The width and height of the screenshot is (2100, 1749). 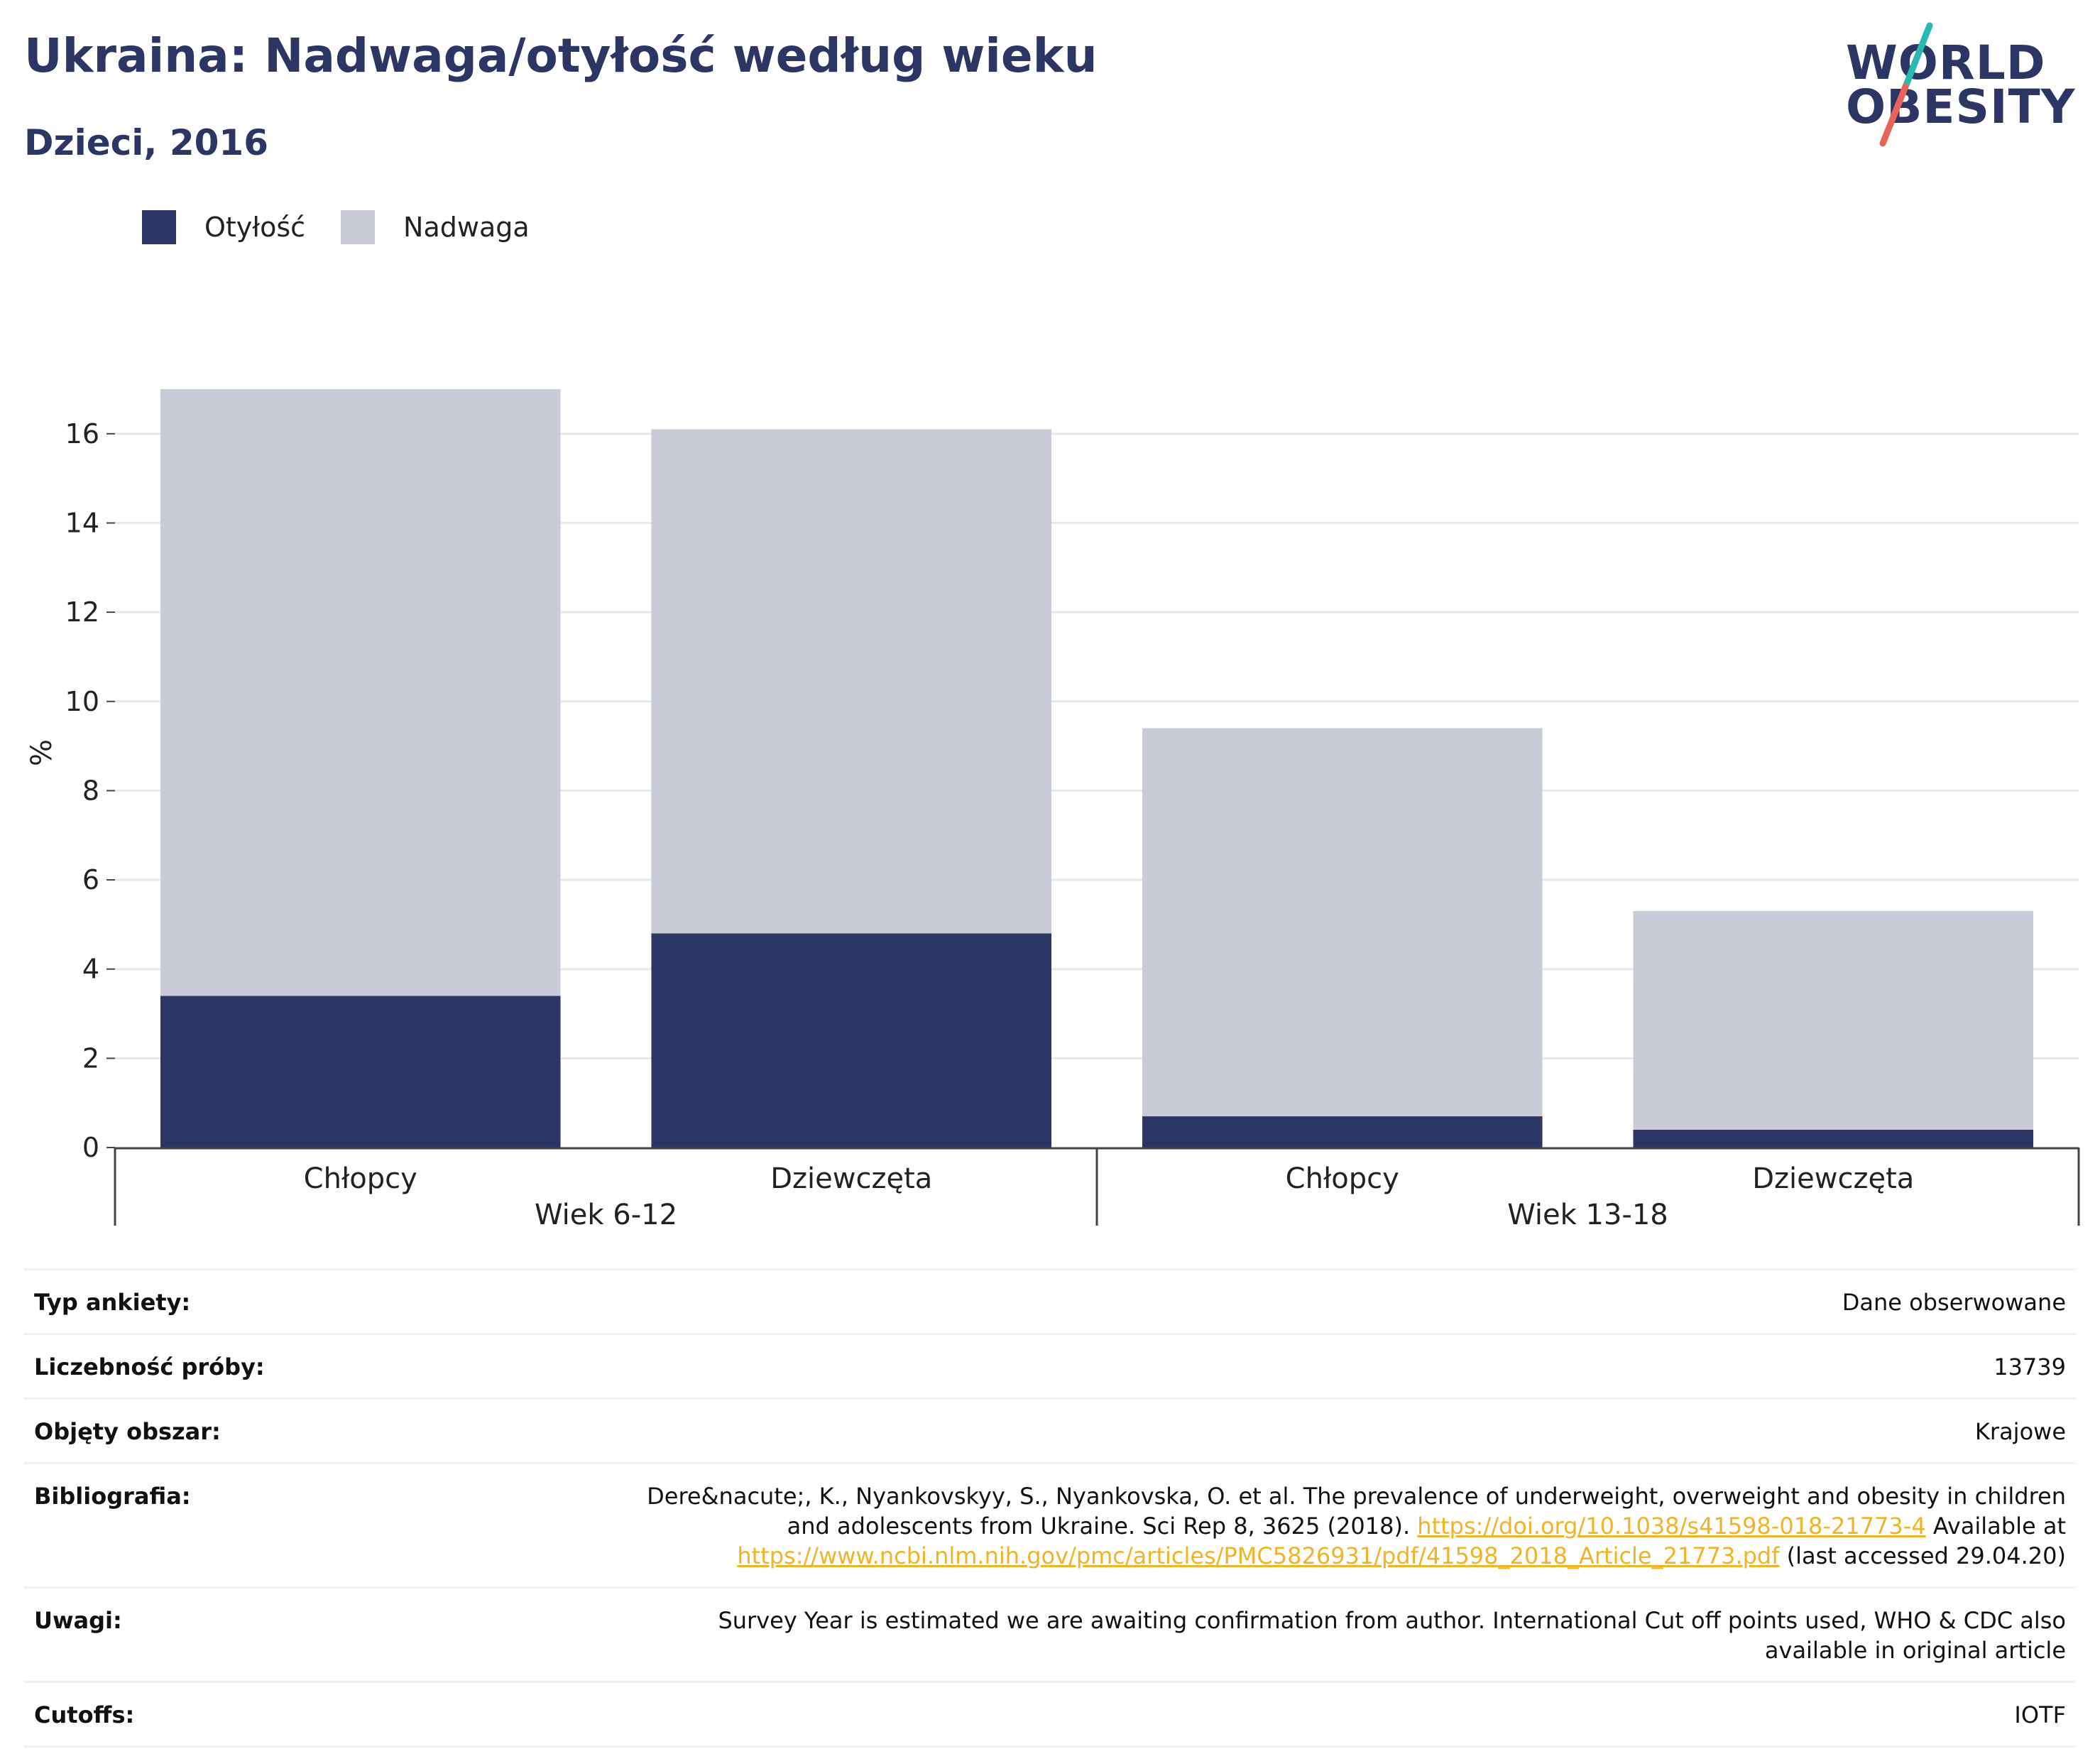 I want to click on world-obesity-logo: WORLD OBESITY, so click(x=1966, y=85).